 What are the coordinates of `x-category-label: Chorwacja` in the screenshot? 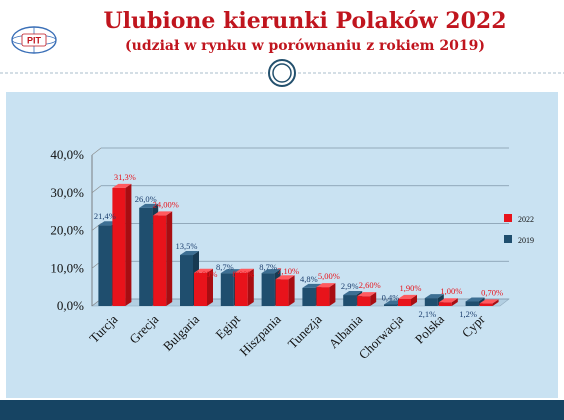 It's located at (381, 336).